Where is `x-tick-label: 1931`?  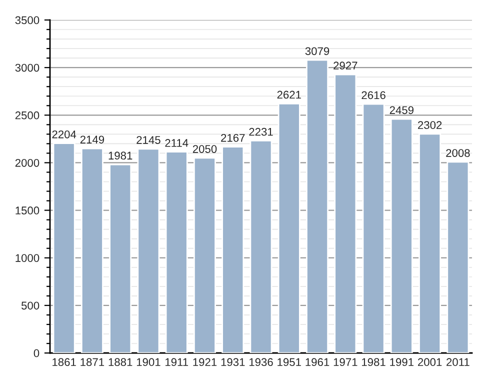 x-tick-label: 1931 is located at coordinates (233, 362).